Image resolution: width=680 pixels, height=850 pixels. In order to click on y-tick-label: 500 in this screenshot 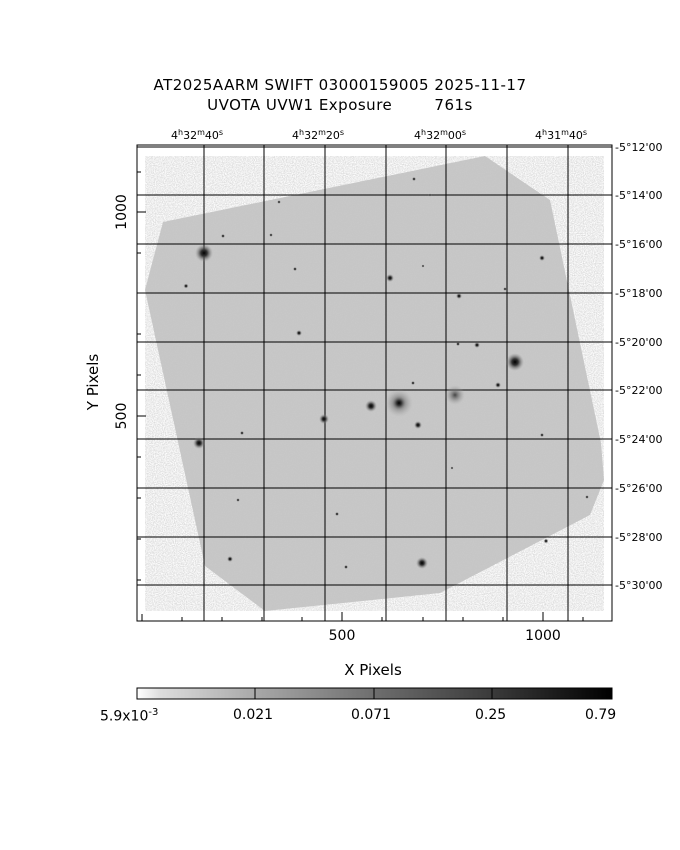, I will do `click(122, 416)`.